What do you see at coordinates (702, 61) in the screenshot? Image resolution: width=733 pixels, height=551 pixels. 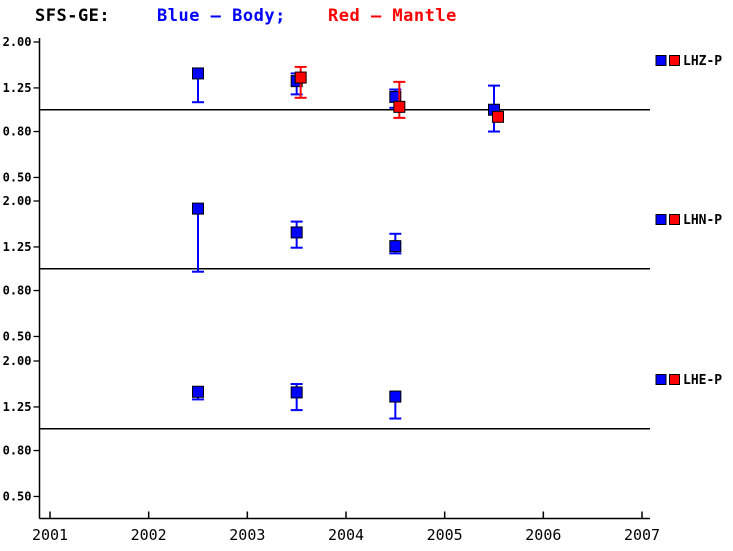 I see `legend-channel-label: LHZ-P` at bounding box center [702, 61].